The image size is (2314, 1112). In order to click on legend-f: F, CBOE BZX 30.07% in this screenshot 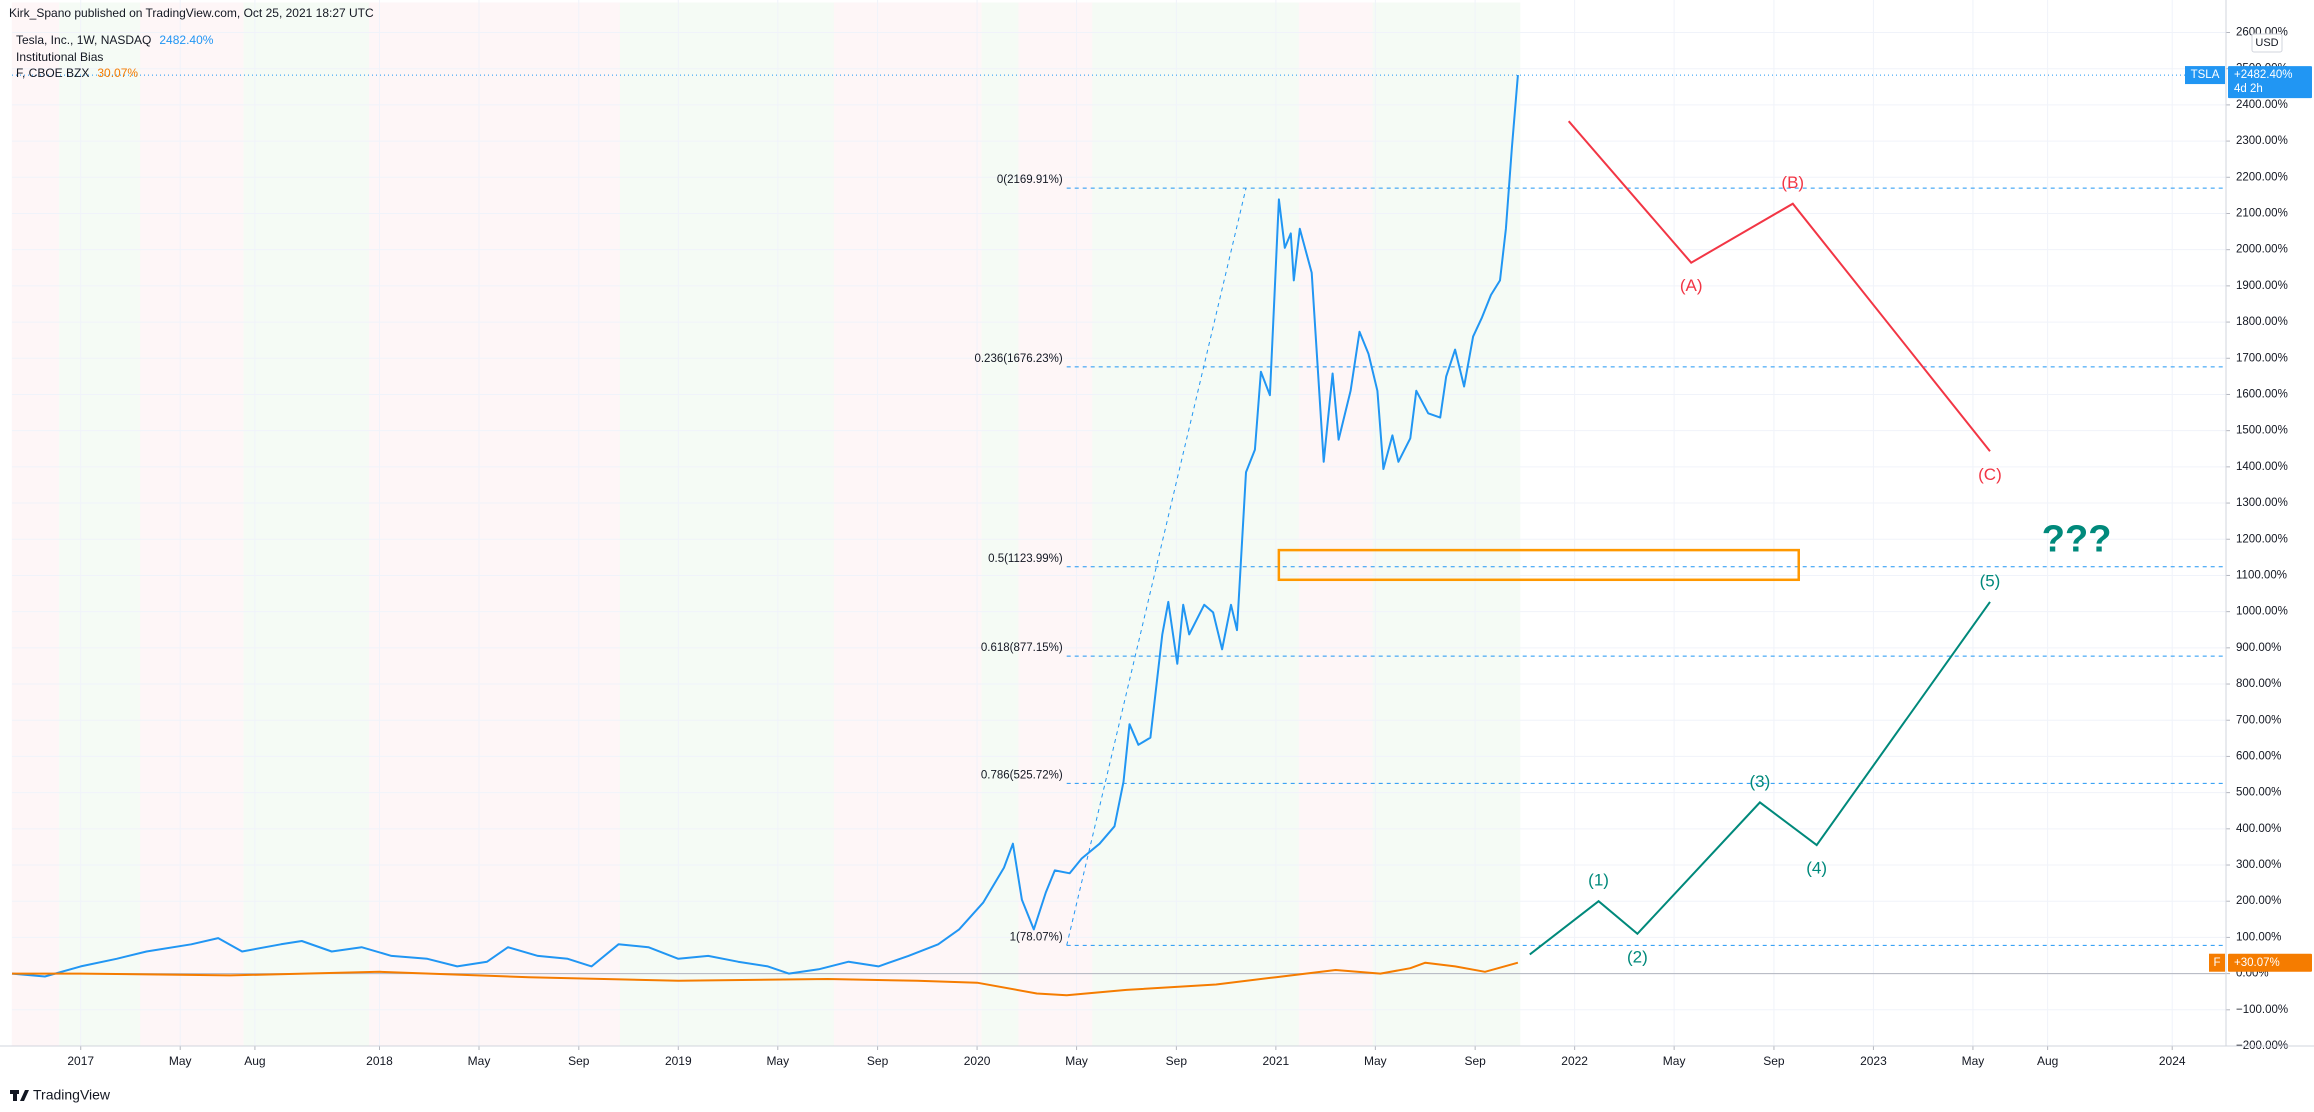, I will do `click(77, 73)`.